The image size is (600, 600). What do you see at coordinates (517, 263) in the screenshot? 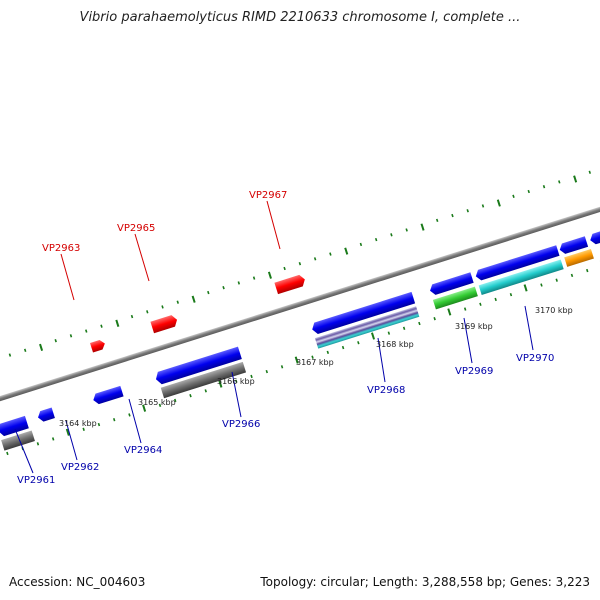
I see `gene-feature-vp2970` at bounding box center [517, 263].